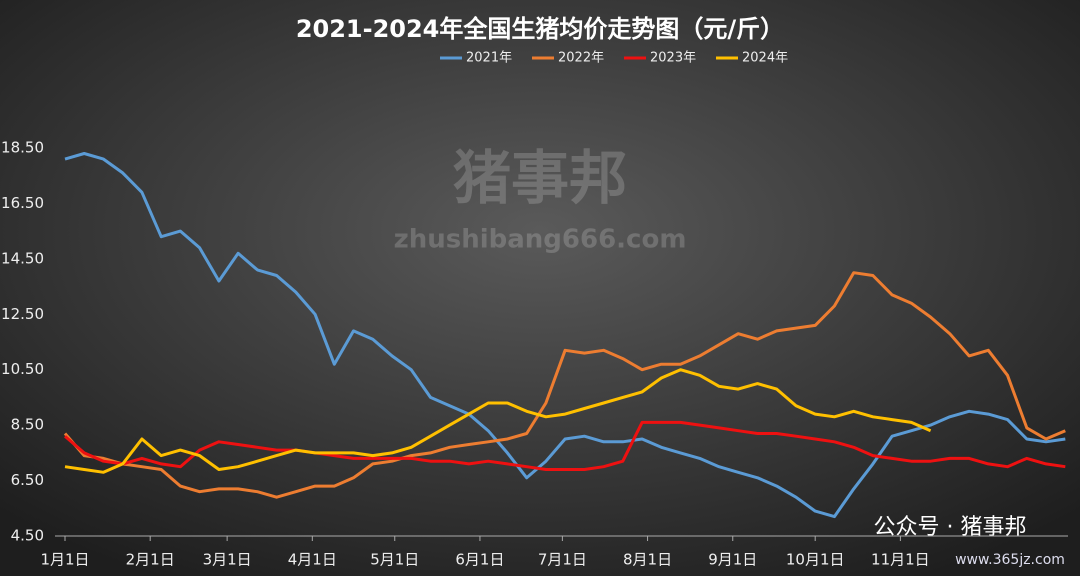 This screenshot has width=1080, height=576. What do you see at coordinates (1010, 560) in the screenshot?
I see `watermark: www.365jz.com` at bounding box center [1010, 560].